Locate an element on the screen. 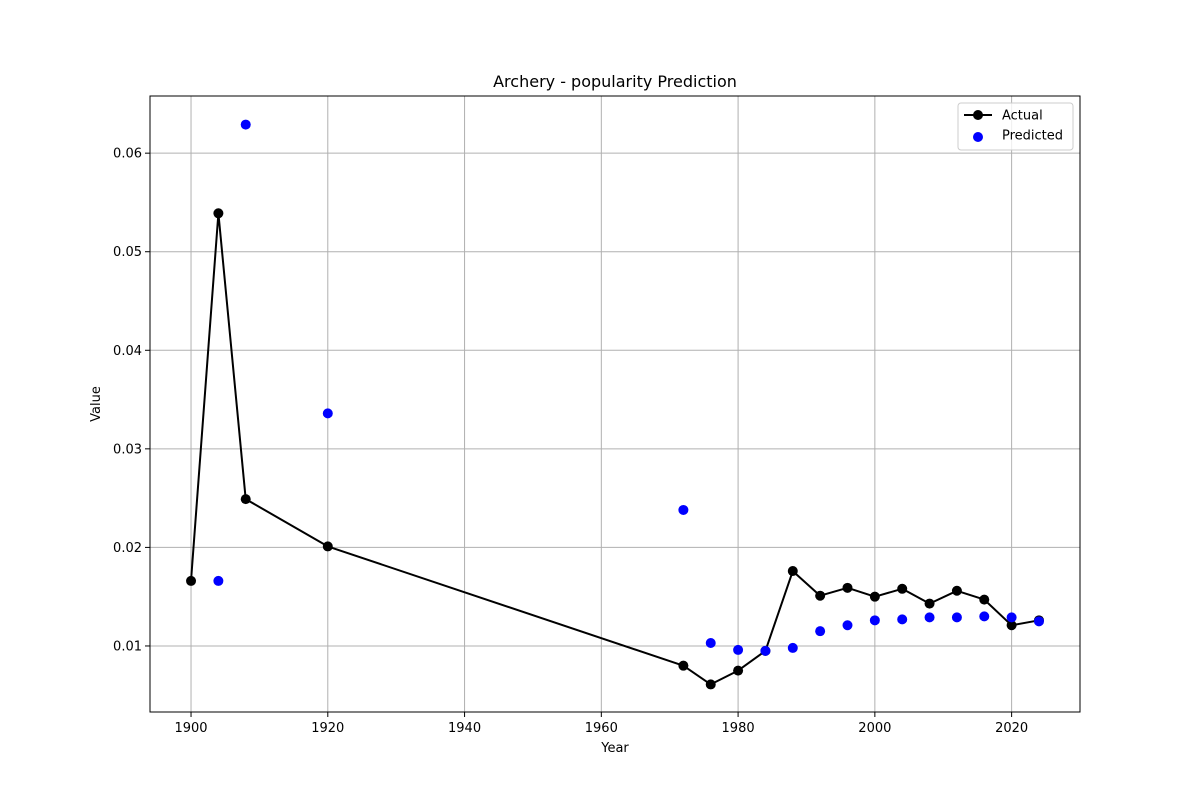 The height and width of the screenshot is (804, 1200). legend-actual-label: Actual is located at coordinates (1022, 116).